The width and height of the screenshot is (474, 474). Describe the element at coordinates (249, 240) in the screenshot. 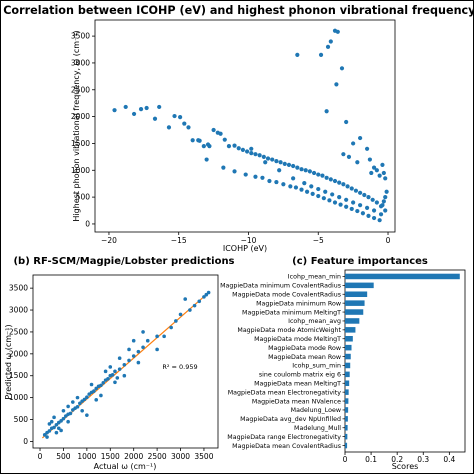

I see `panel-a-x-tick-label: −10` at that location.